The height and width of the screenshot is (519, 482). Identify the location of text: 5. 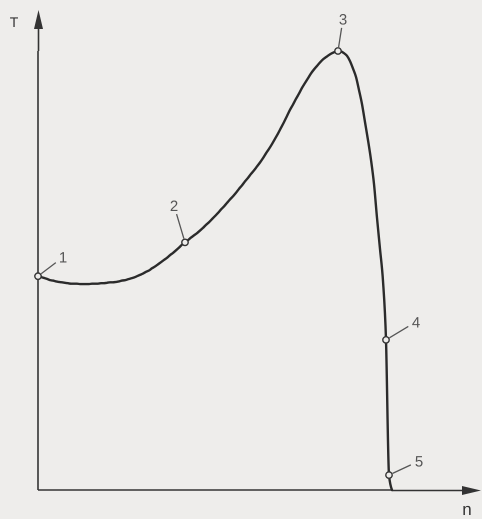
(419, 462).